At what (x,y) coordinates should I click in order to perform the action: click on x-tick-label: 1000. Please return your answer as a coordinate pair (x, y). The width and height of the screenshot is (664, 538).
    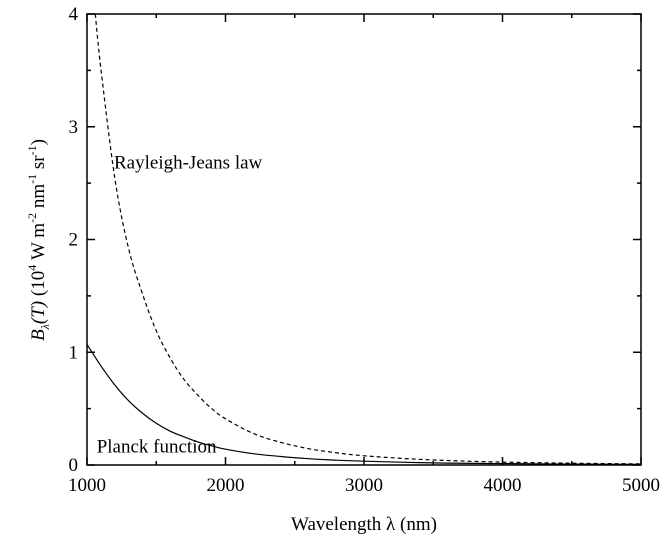
    Looking at the image, I should click on (87, 485).